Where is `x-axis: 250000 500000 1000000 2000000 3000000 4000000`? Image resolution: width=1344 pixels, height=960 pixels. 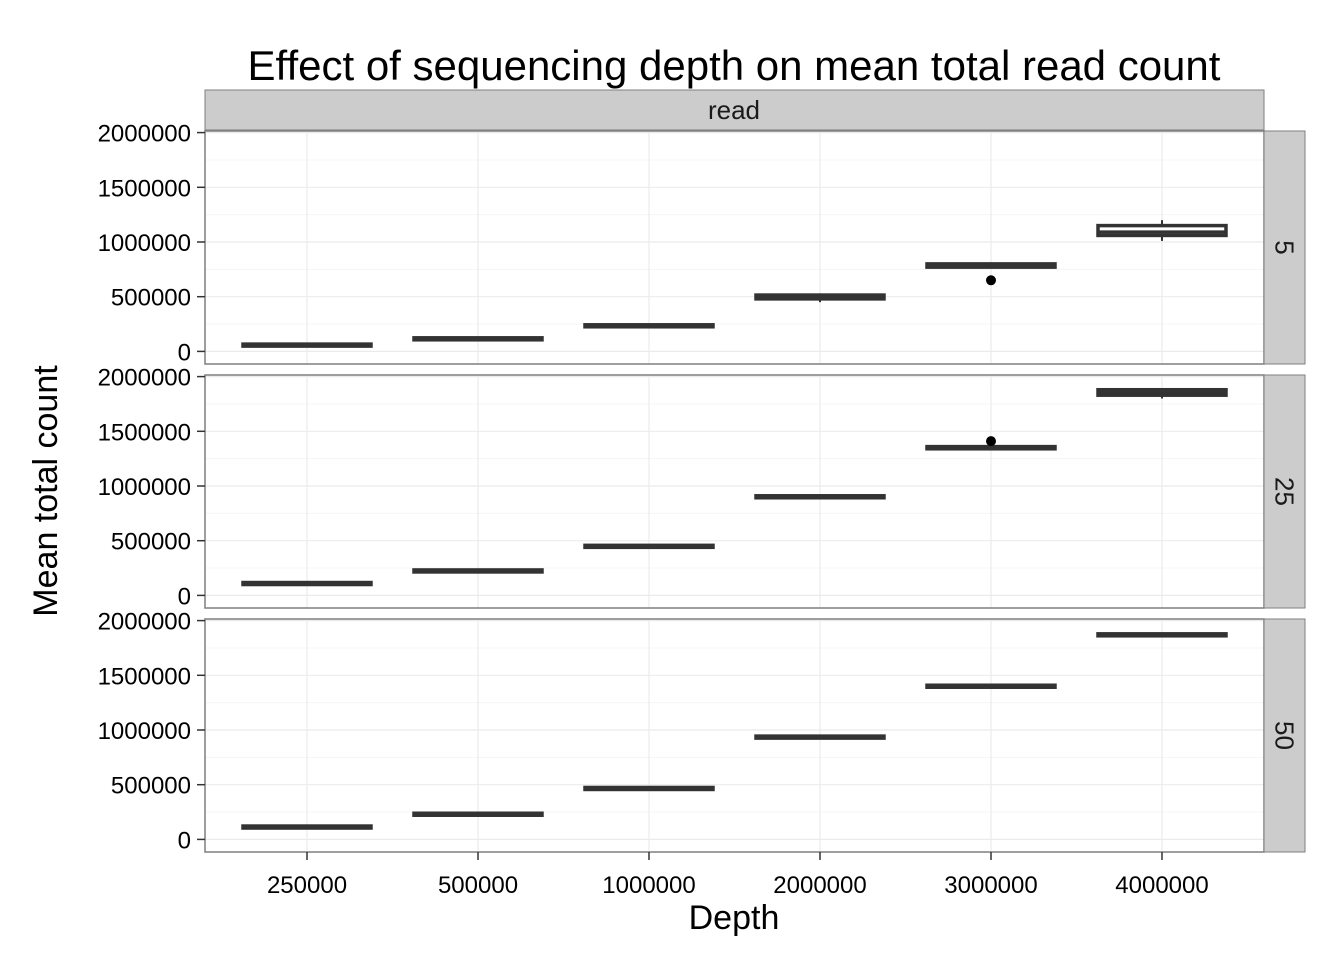 x-axis: 250000 500000 1000000 2000000 3000000 4000000 is located at coordinates (738, 875).